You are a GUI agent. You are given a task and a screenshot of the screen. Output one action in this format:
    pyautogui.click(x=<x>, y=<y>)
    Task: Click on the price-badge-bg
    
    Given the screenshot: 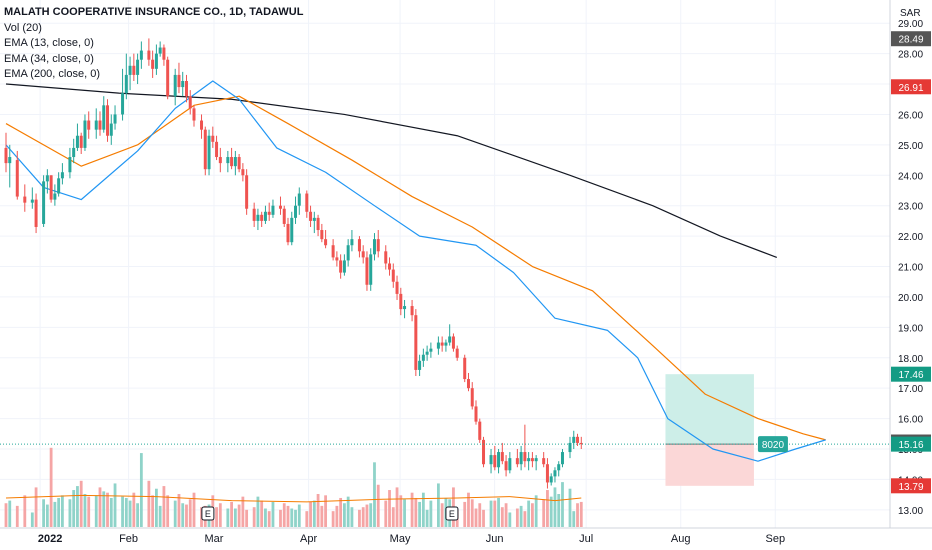 What is the action you would take?
    pyautogui.click(x=911, y=374)
    